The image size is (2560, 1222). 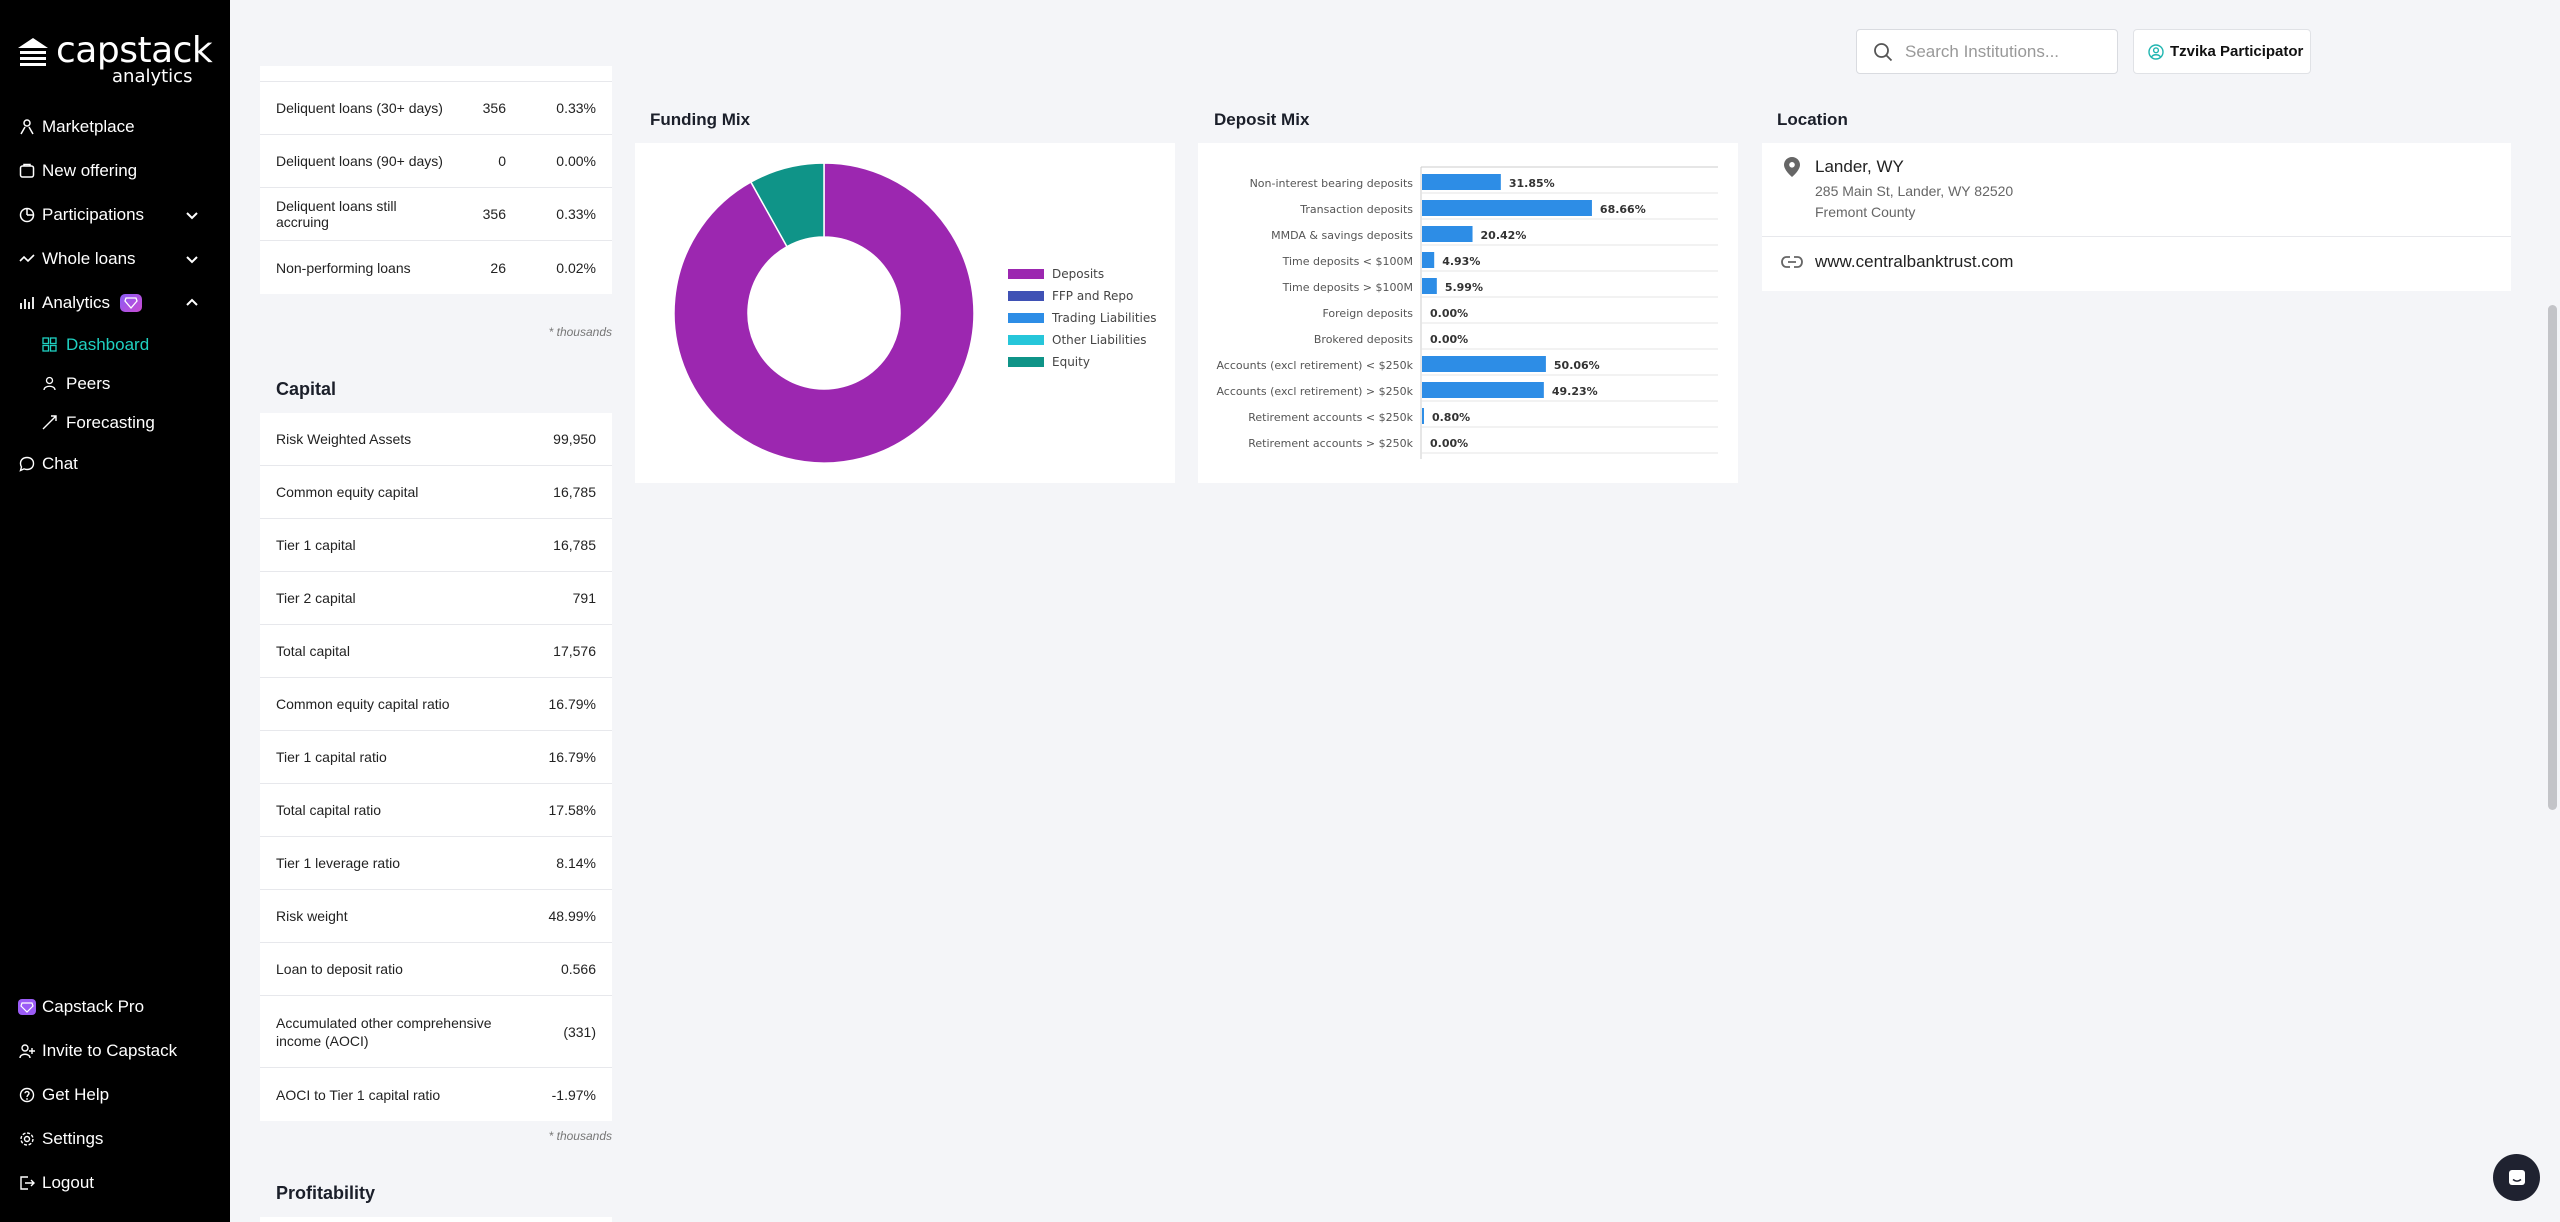 What do you see at coordinates (579, 1031) in the screenshot?
I see `metric-value: (331)` at bounding box center [579, 1031].